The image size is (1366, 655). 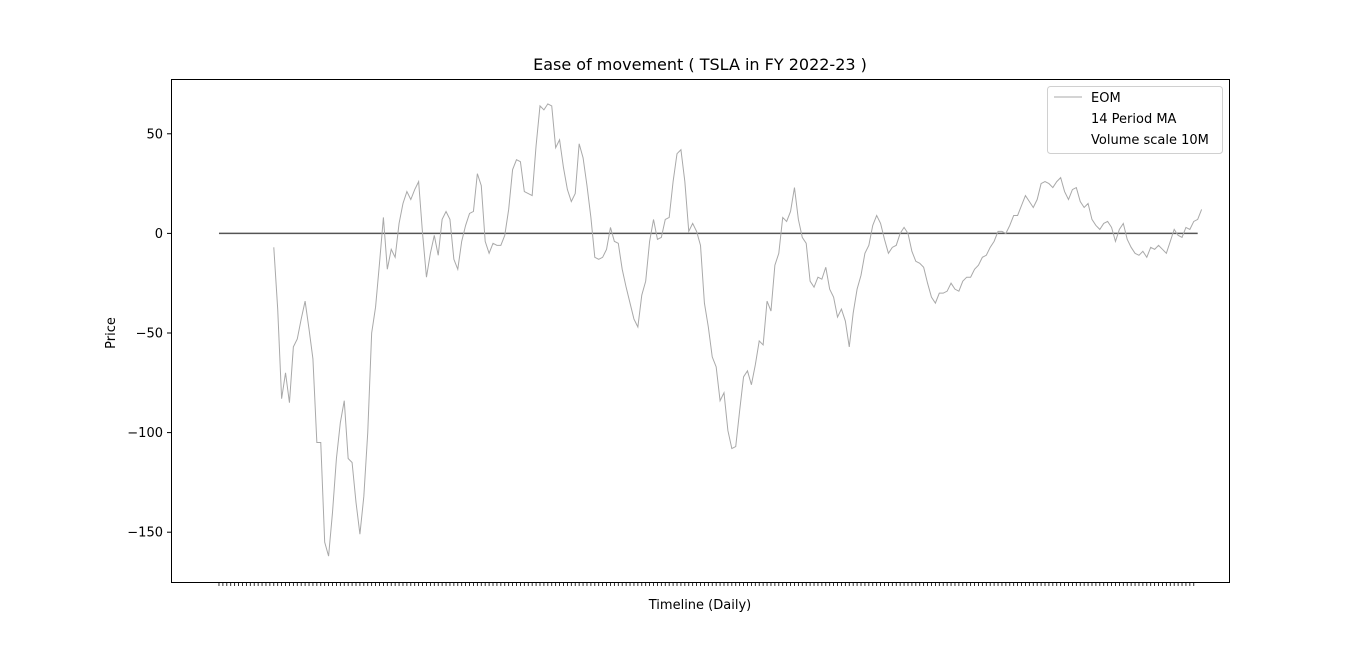 I want to click on y-axis: 50 0 −50 −100 −150, so click(x=149, y=334).